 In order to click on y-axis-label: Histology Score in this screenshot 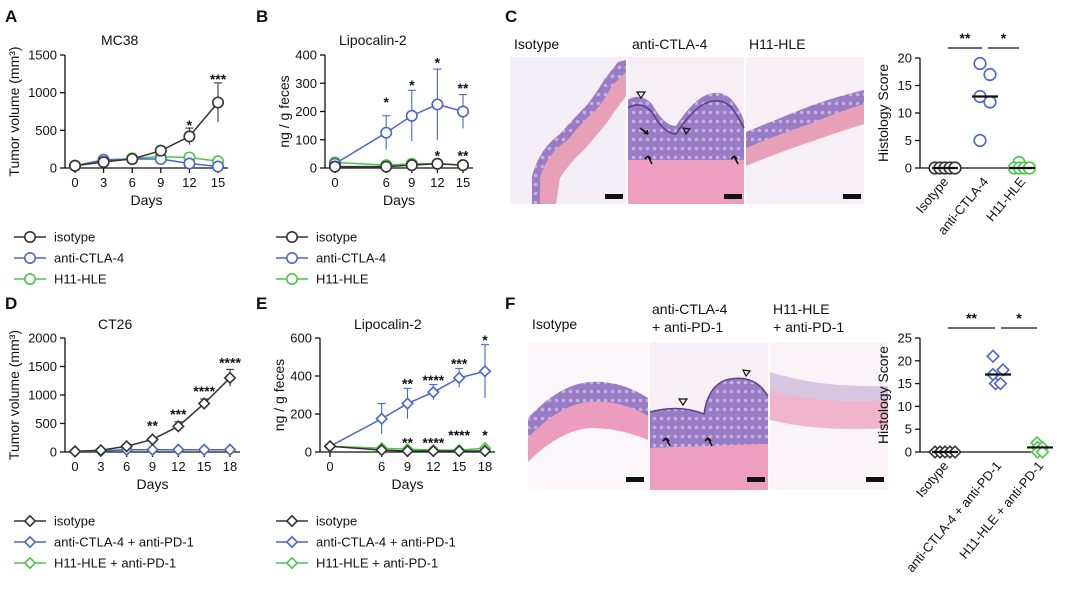, I will do `click(883, 113)`.